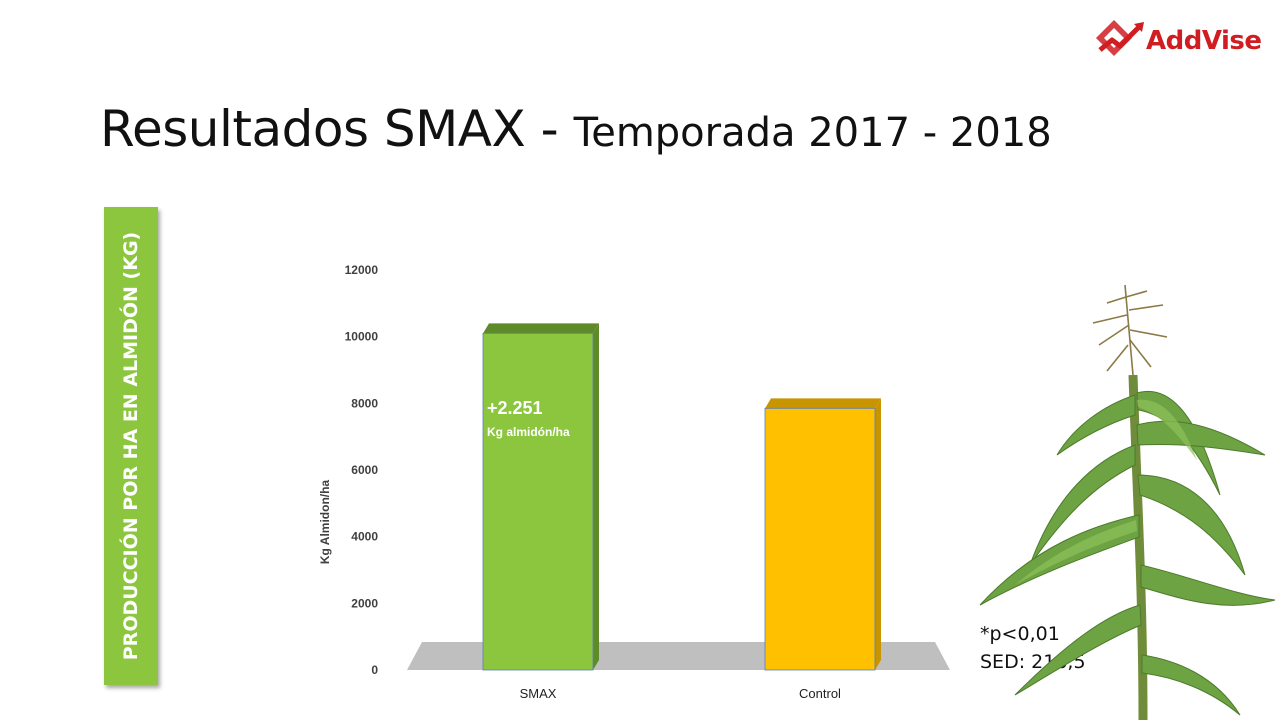 The height and width of the screenshot is (720, 1280). I want to click on addvise-logo-icon, so click(1120, 38).